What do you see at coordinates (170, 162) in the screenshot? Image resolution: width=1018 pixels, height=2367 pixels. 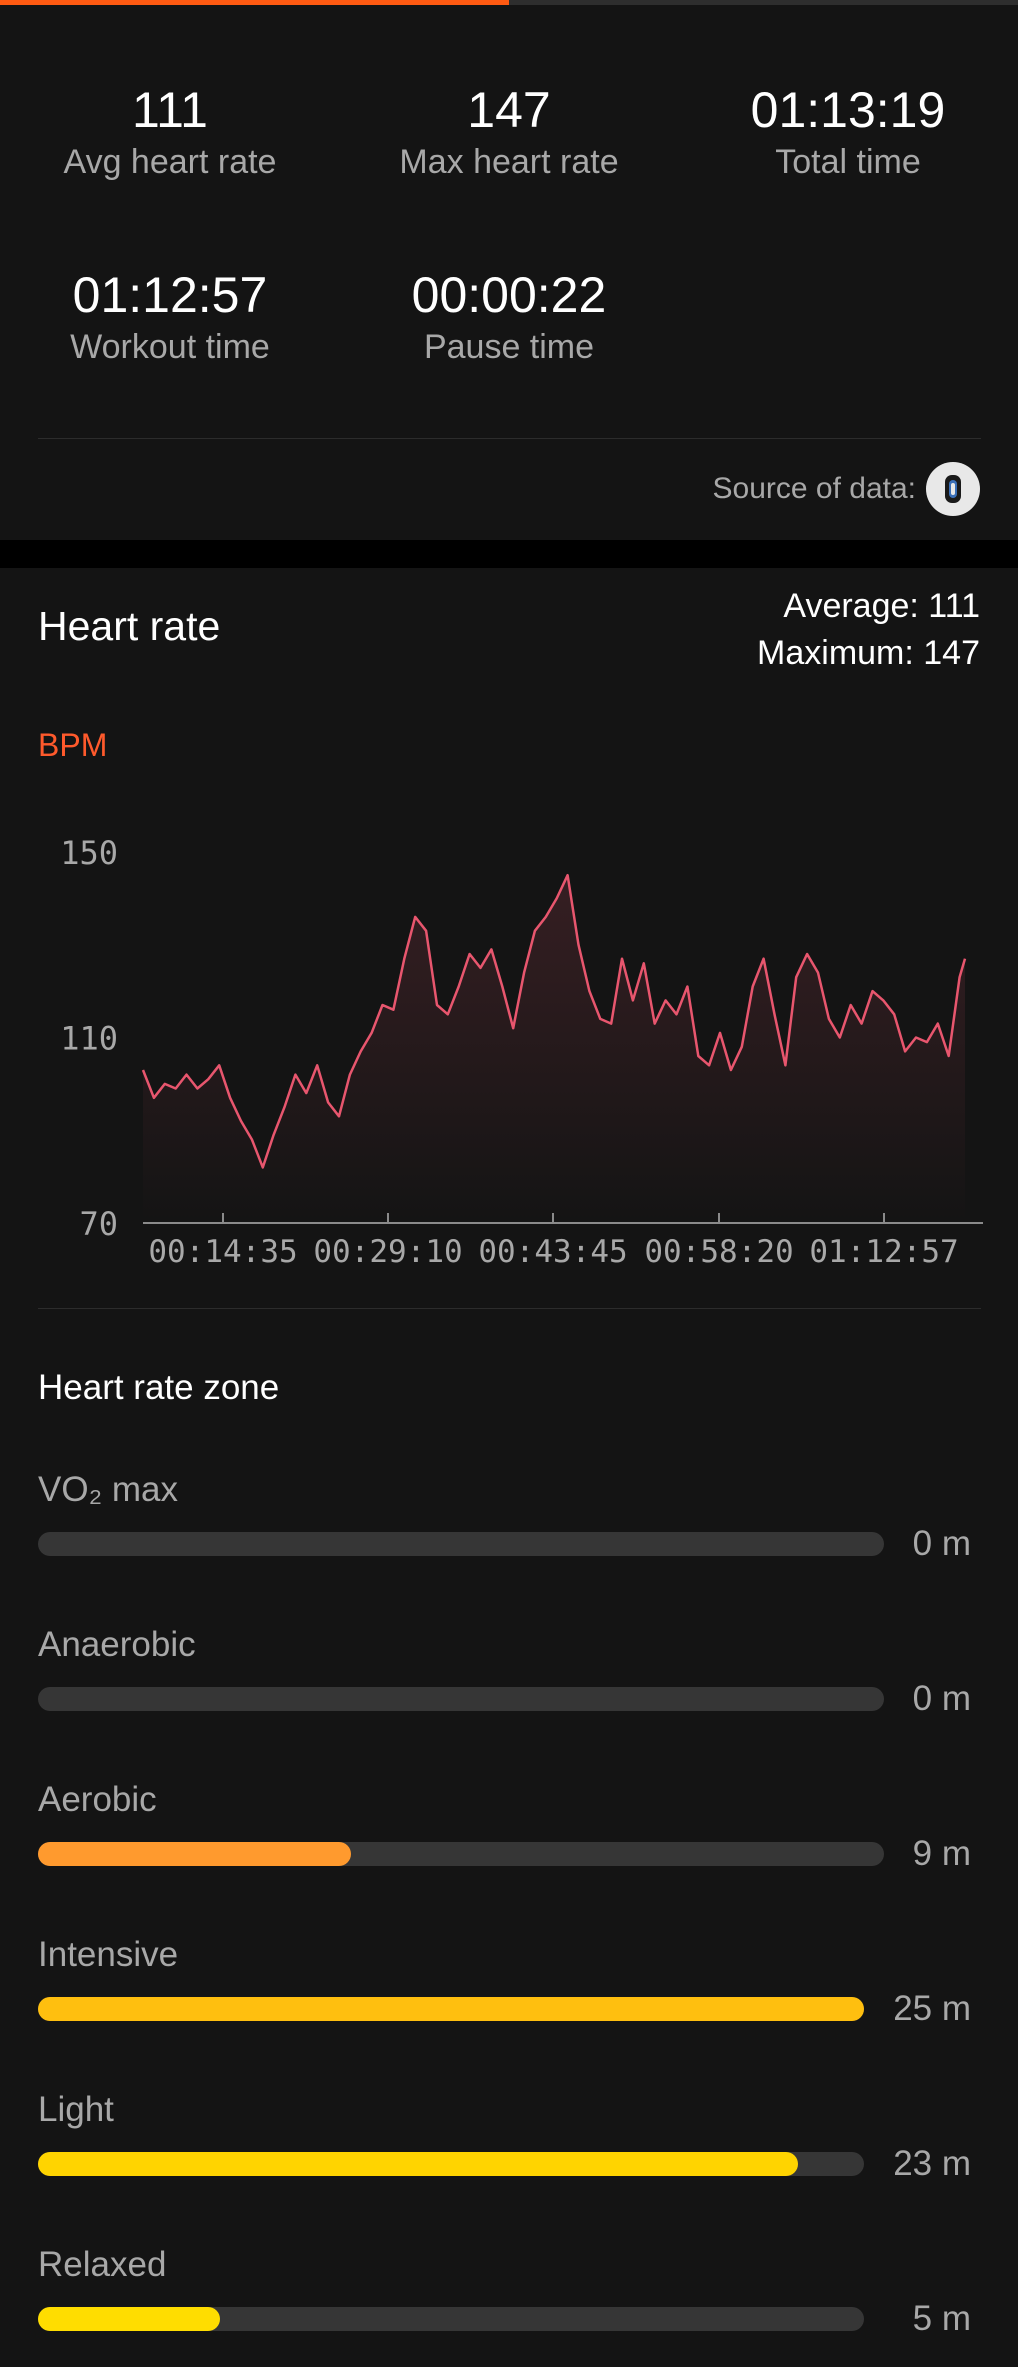 I see `stat-label: Avg heart rate` at bounding box center [170, 162].